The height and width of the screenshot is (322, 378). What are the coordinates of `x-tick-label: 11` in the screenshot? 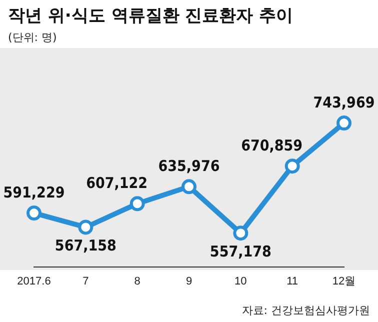 It's located at (292, 281).